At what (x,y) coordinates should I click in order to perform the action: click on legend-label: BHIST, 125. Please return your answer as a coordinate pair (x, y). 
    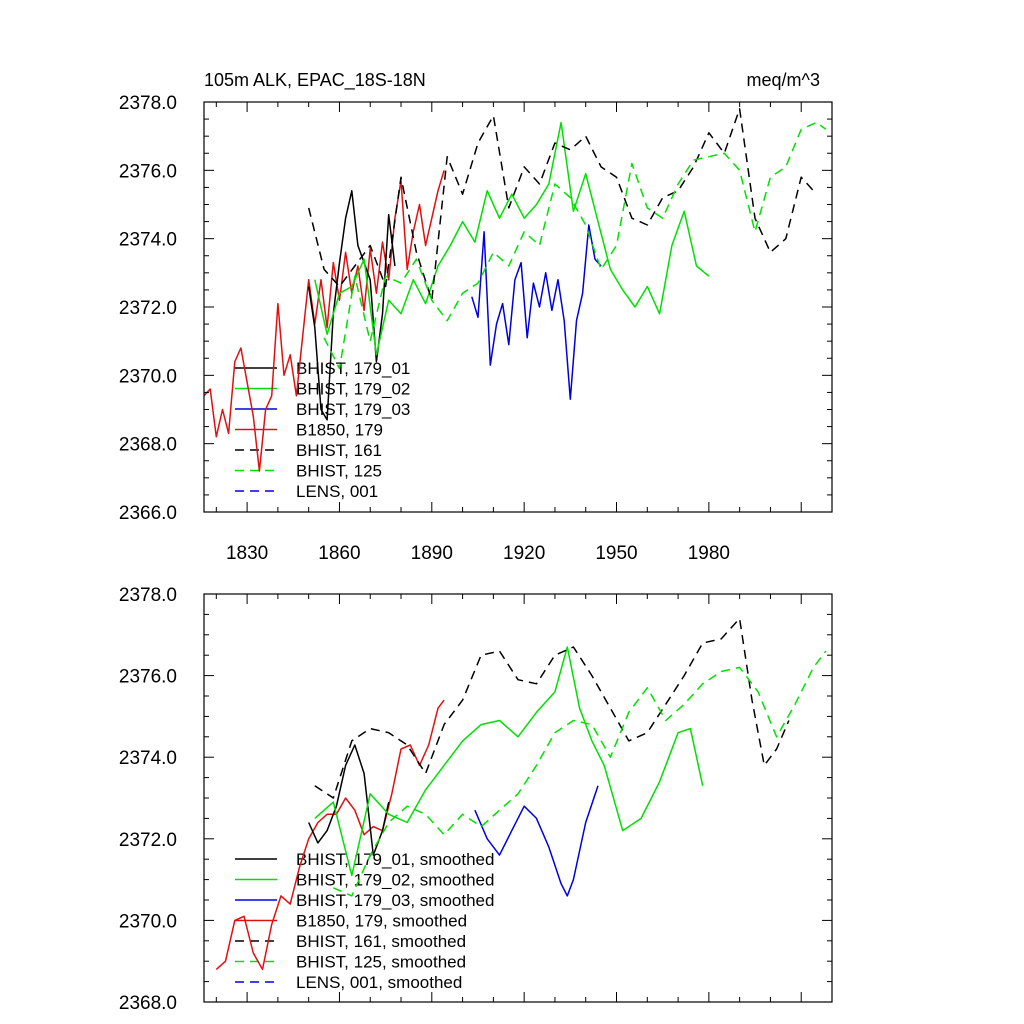
    Looking at the image, I should click on (339, 471).